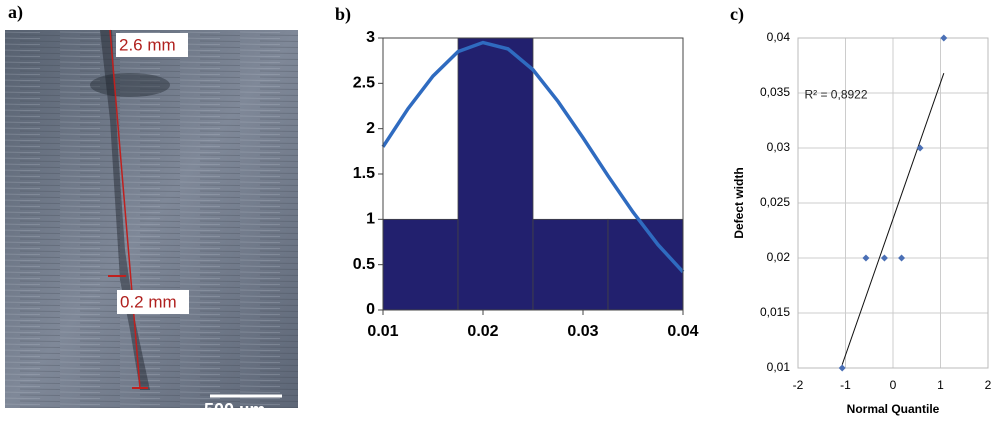 The image size is (993, 433). What do you see at coordinates (364, 264) in the screenshot?
I see `y-tick-label: 0.5` at bounding box center [364, 264].